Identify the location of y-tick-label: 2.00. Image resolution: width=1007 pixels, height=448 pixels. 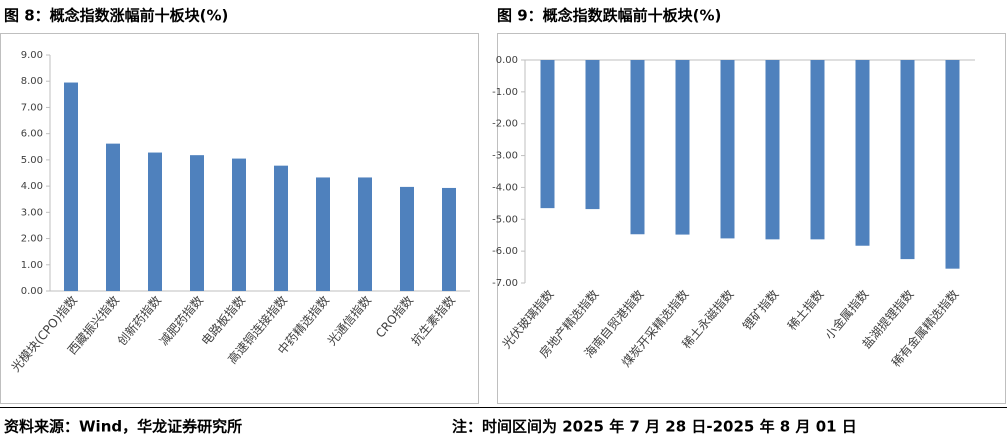
(32, 239).